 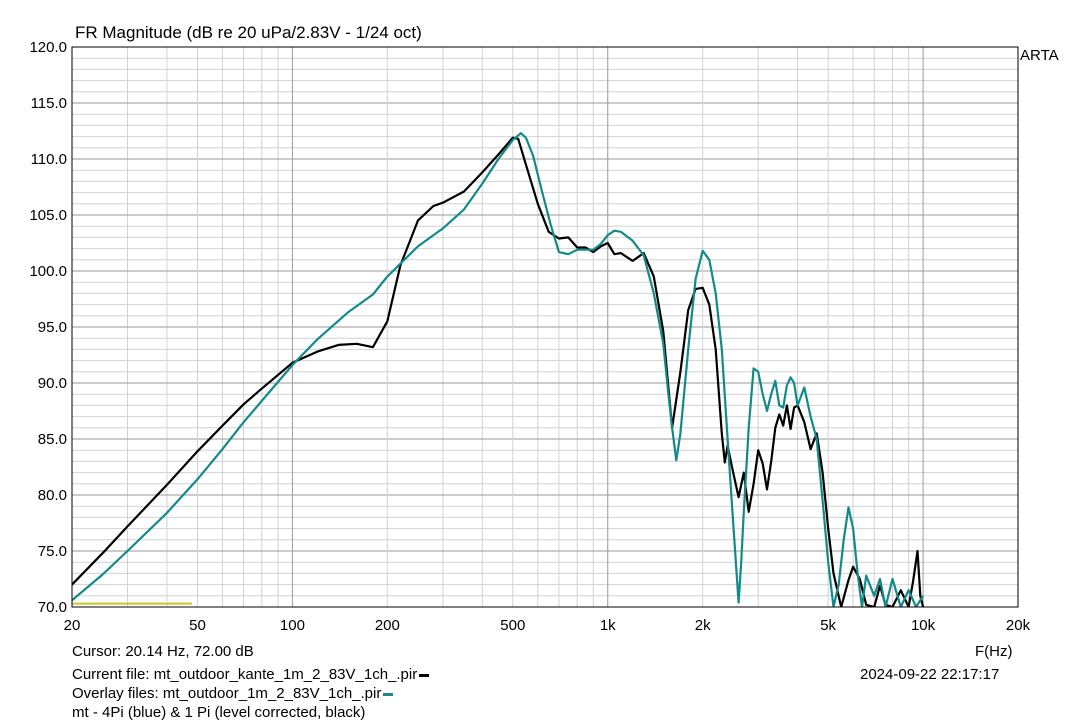 What do you see at coordinates (48, 47) in the screenshot?
I see `y-tick-label: 120.0` at bounding box center [48, 47].